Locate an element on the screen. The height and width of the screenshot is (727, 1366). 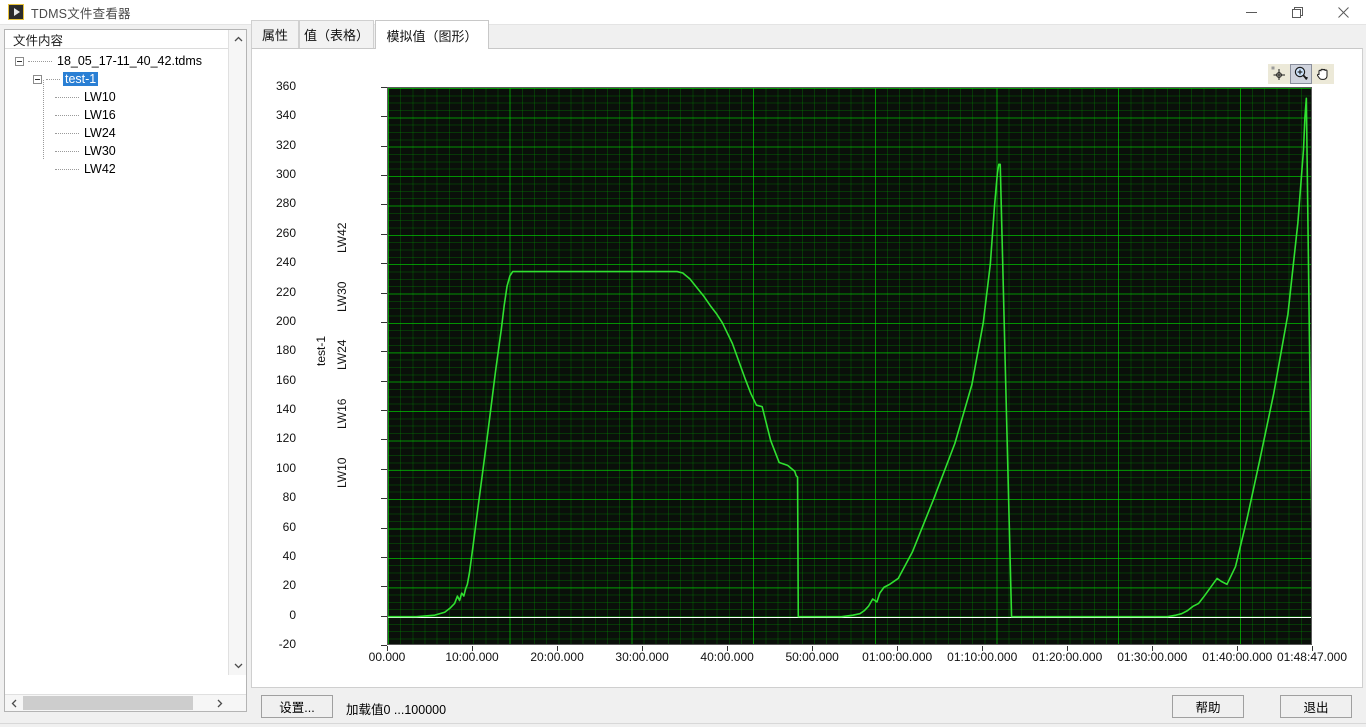
zero-reference-line is located at coordinates (849, 617).